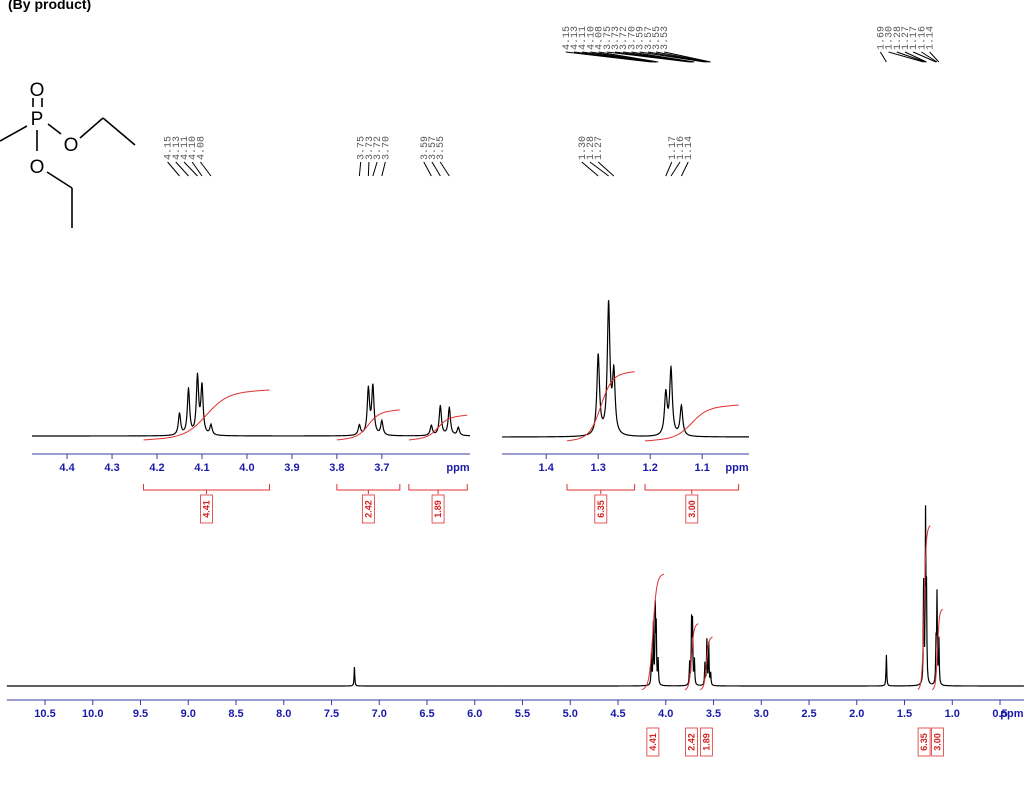 This screenshot has height=791, width=1030. I want to click on peak-label: 1.28, so click(591, 148).